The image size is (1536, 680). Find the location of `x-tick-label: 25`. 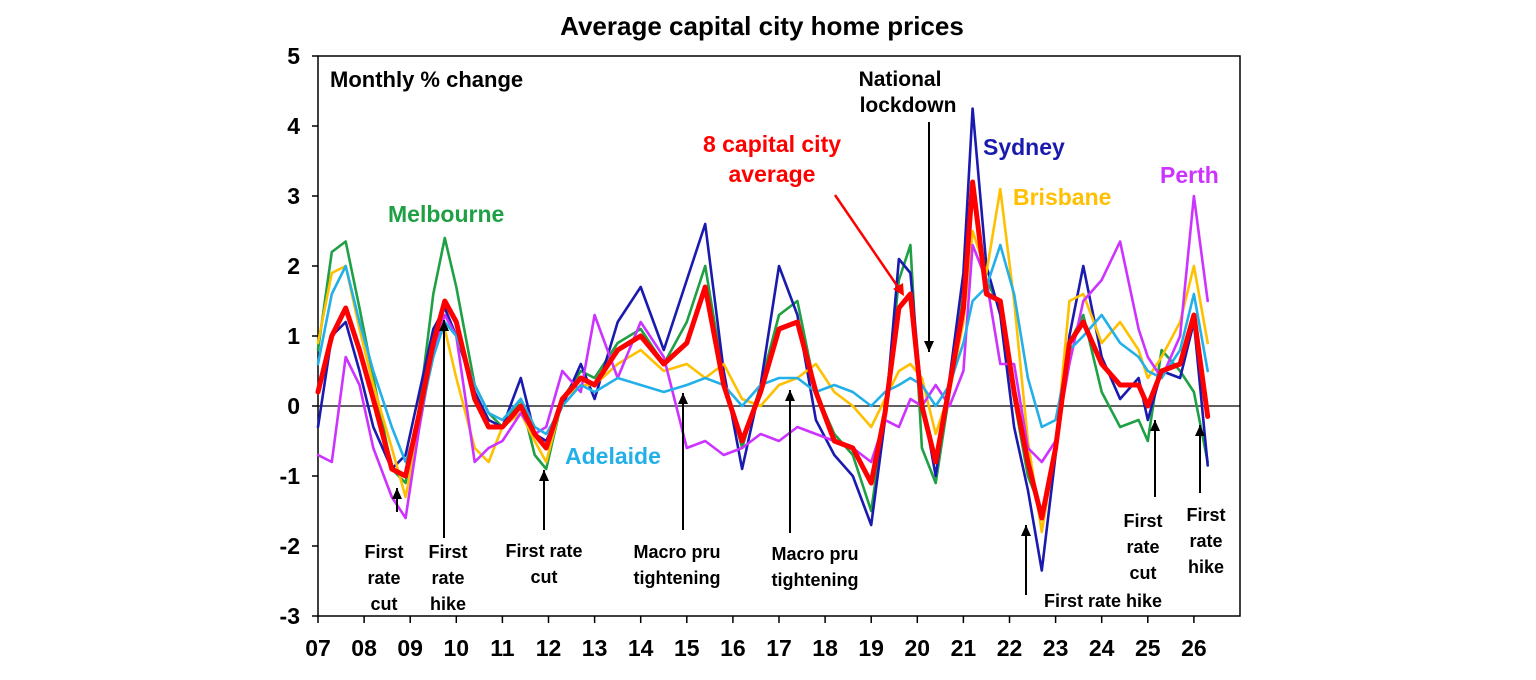

x-tick-label: 25 is located at coordinates (1148, 648).